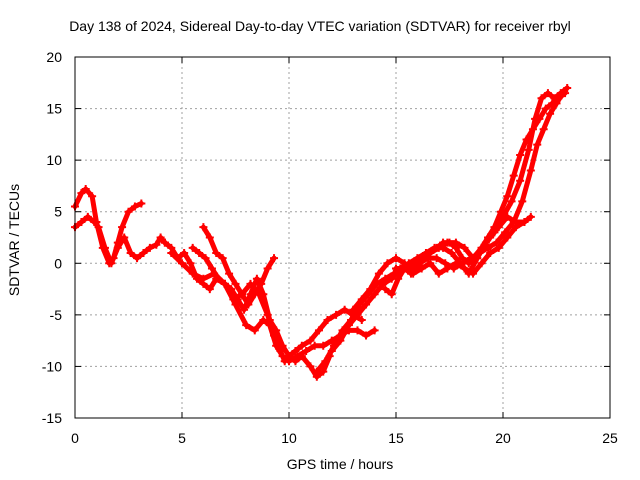  I want to click on y-tick-label: -10, so click(52, 366).